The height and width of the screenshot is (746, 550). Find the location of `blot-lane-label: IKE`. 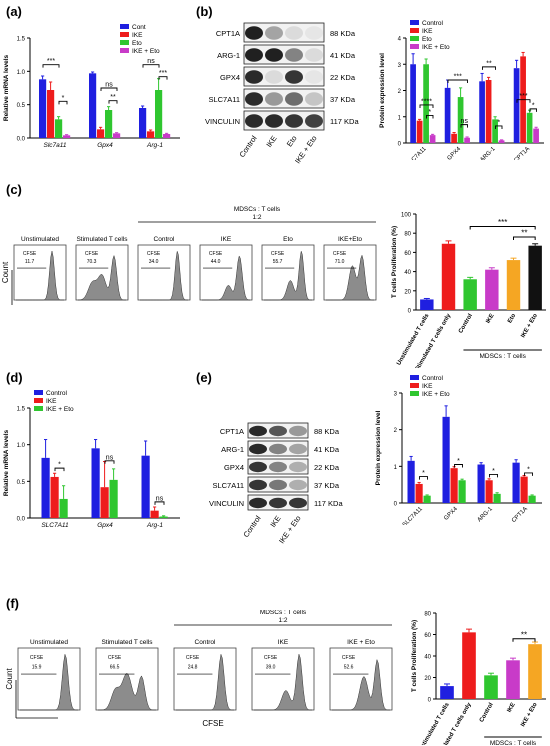

blot-lane-label: IKE is located at coordinates (275, 521).